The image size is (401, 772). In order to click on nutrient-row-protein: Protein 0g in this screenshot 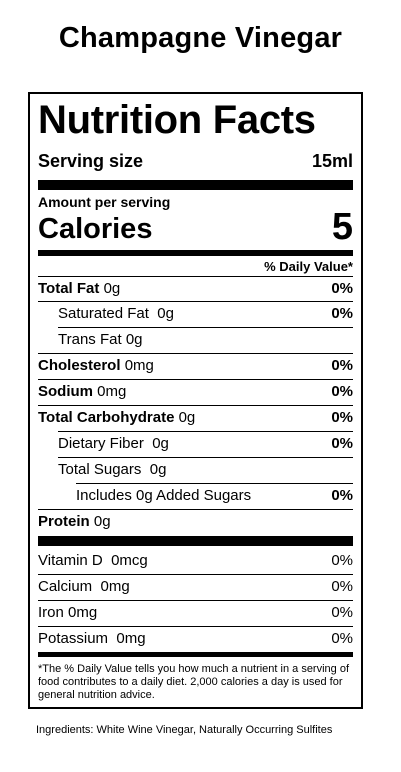, I will do `click(195, 521)`.